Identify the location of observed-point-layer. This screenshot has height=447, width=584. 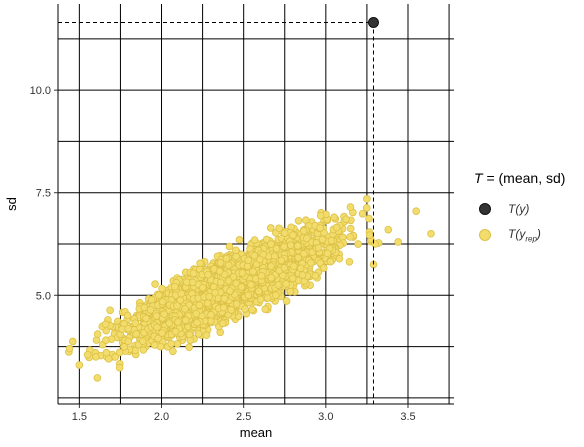
(373, 22).